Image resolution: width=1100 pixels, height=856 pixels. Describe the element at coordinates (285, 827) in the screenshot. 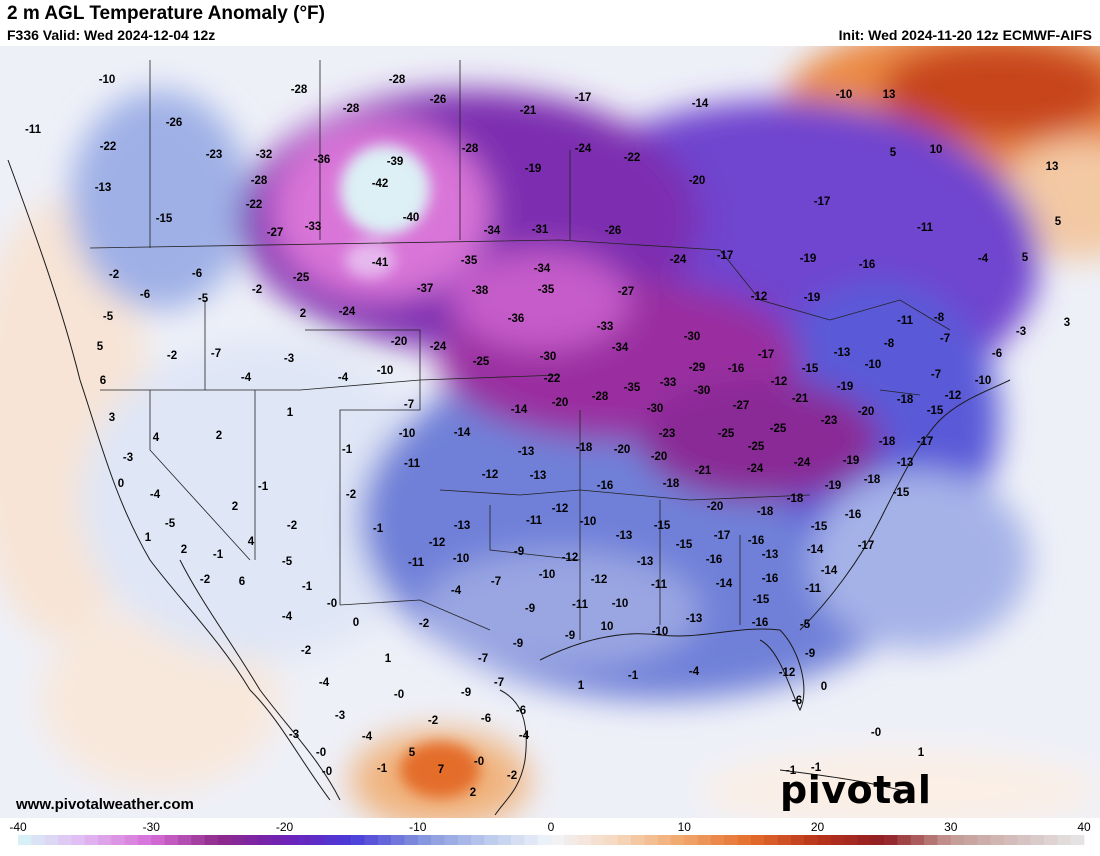

I see `colorbar-tick-label: -20` at that location.